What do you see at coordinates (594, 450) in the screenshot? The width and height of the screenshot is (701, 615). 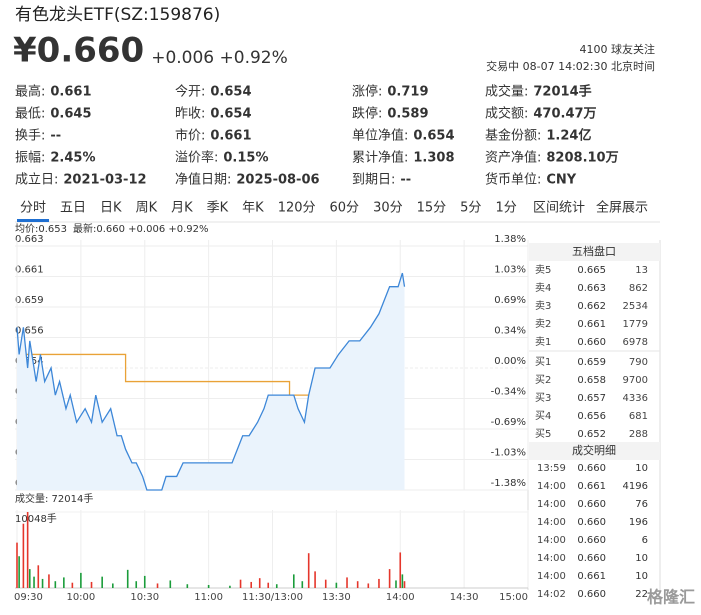 I see `trades-title: 成交明细` at bounding box center [594, 450].